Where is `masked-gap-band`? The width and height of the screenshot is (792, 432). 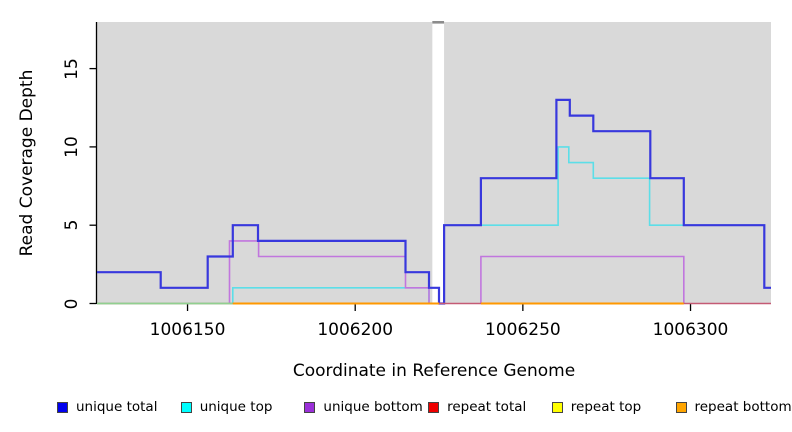
masked-gap-band is located at coordinates (438, 163).